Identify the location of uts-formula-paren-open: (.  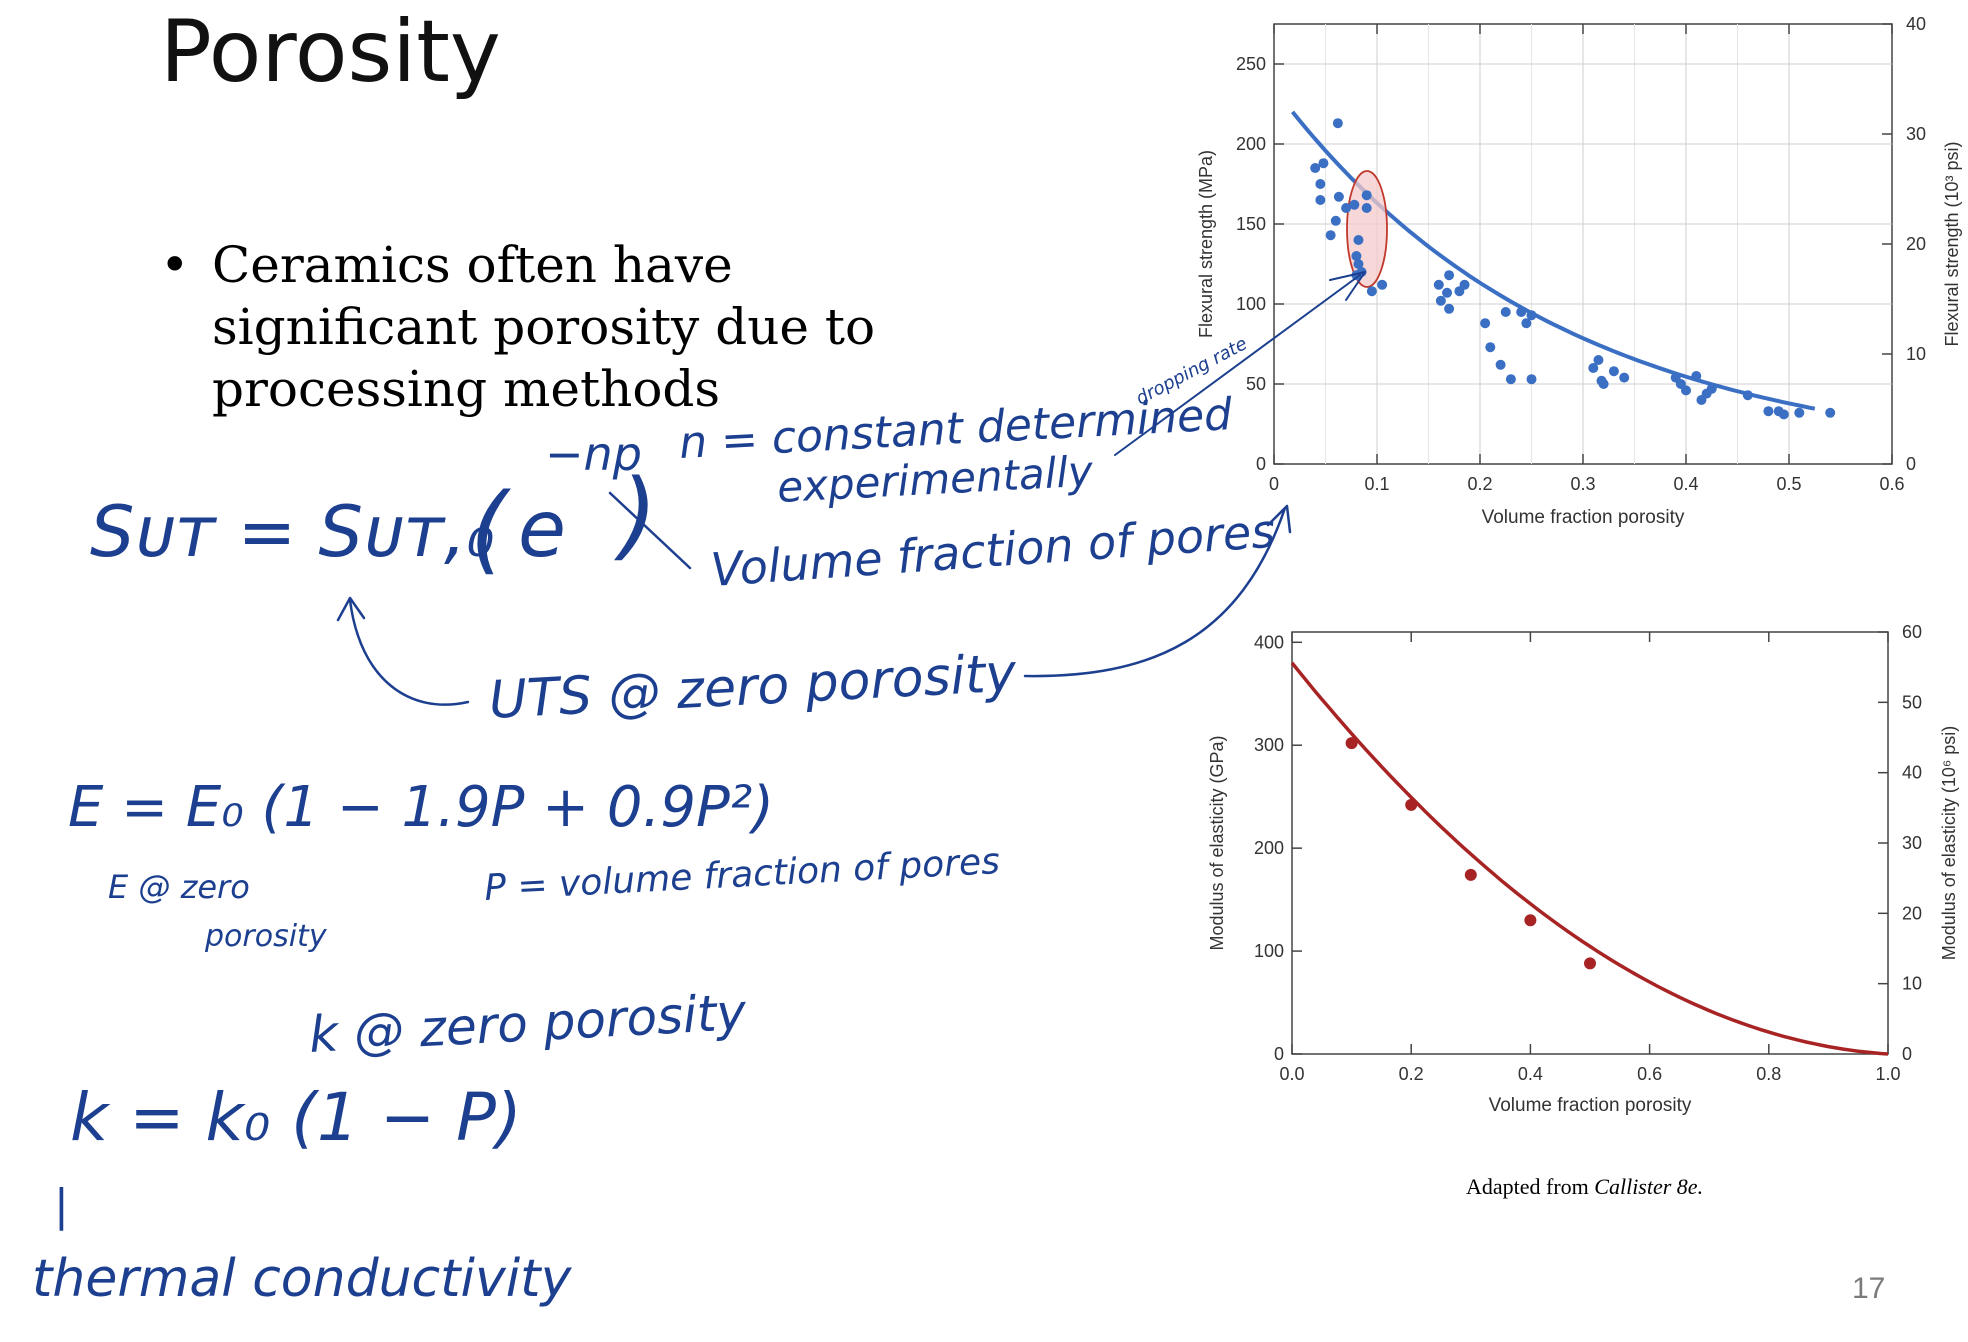
(490, 529).